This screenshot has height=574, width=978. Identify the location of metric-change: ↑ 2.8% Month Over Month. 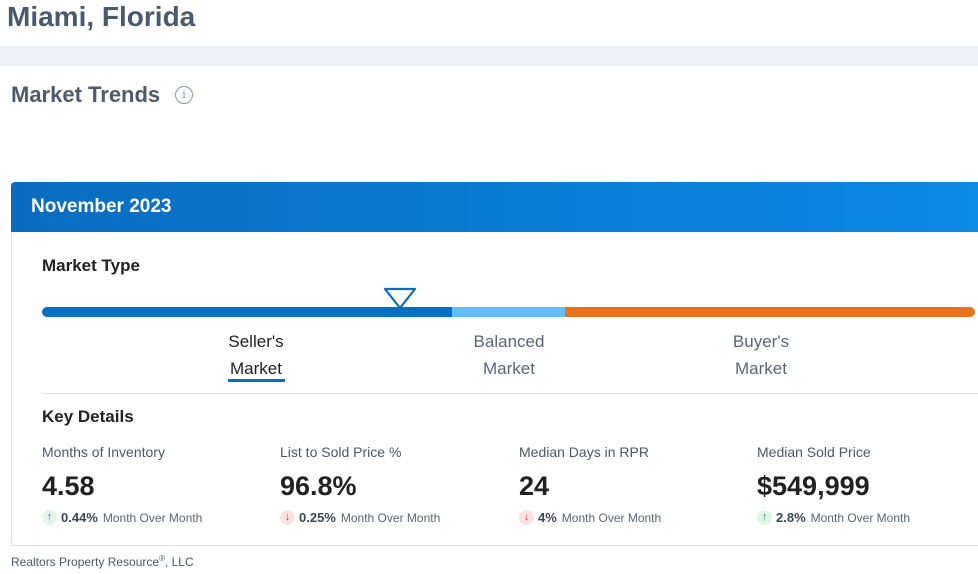
(867, 517).